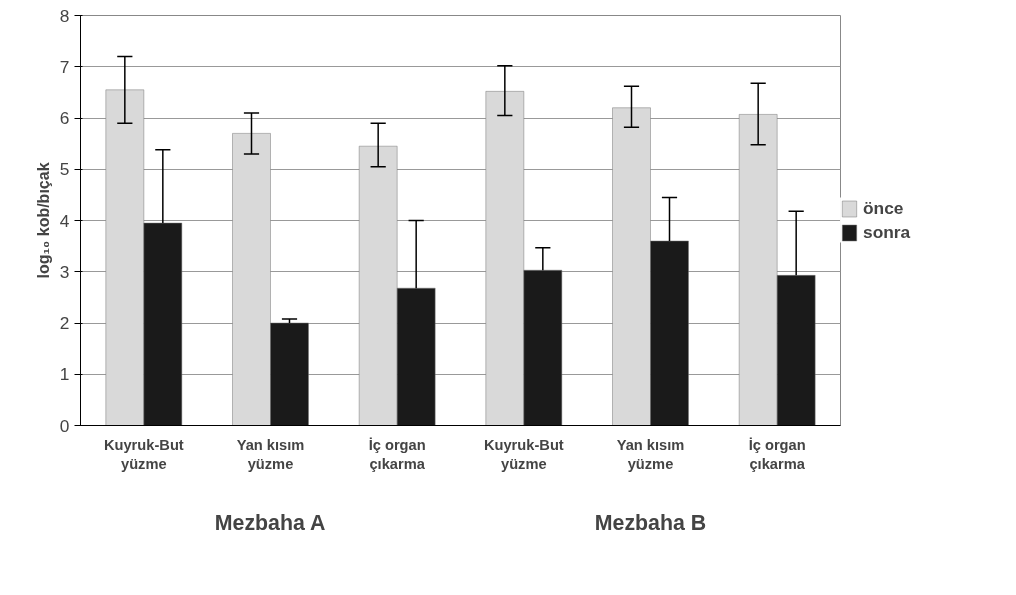  I want to click on y-tick-label: 3, so click(64, 271).